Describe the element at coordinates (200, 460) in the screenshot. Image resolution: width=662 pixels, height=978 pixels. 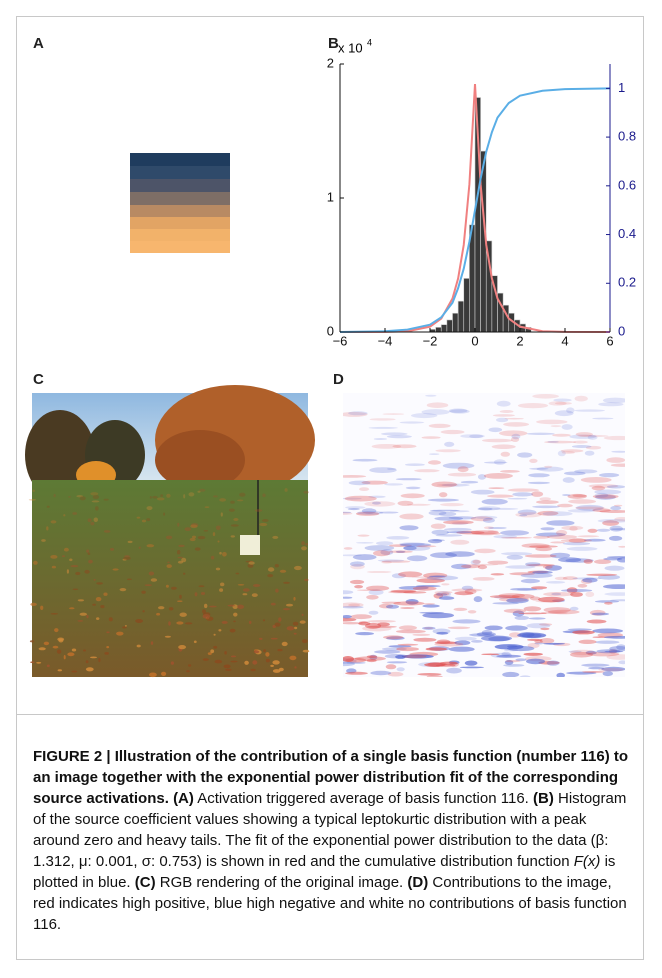
I see `tree` at that location.